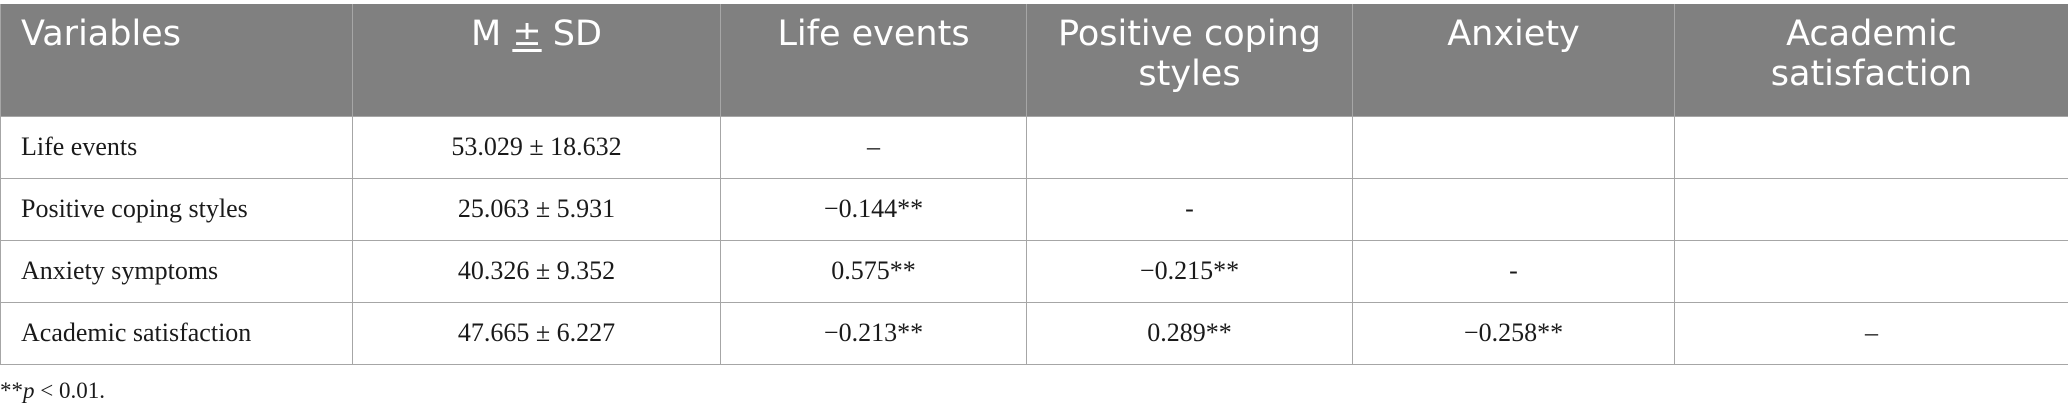  I want to click on header-academic-satisfaction: Academic satisfaction, so click(1871, 60).